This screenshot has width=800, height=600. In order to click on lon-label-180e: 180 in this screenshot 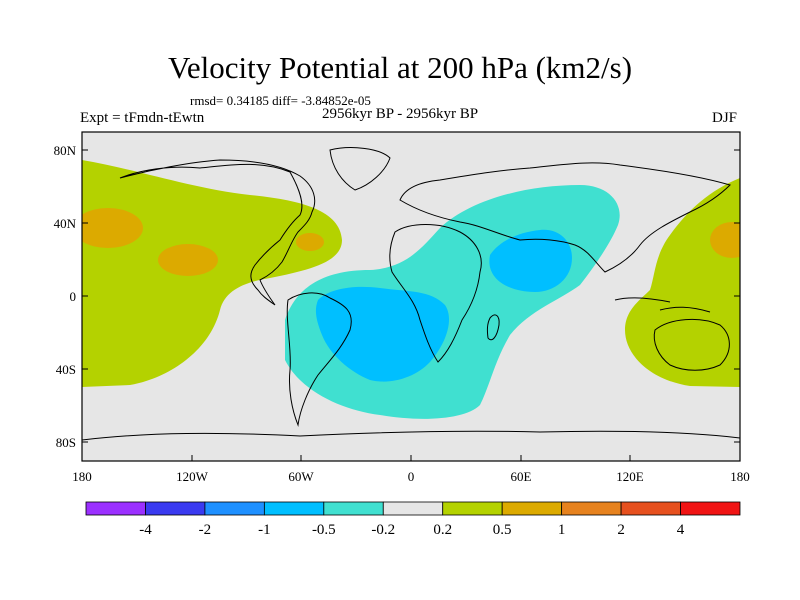, I will do `click(740, 476)`.